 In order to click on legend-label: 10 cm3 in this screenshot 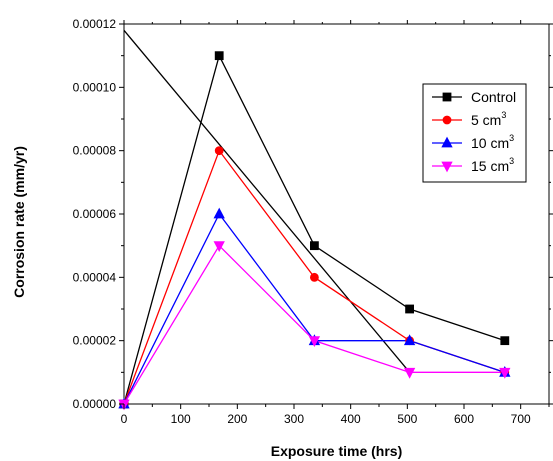, I will do `click(492, 142)`.